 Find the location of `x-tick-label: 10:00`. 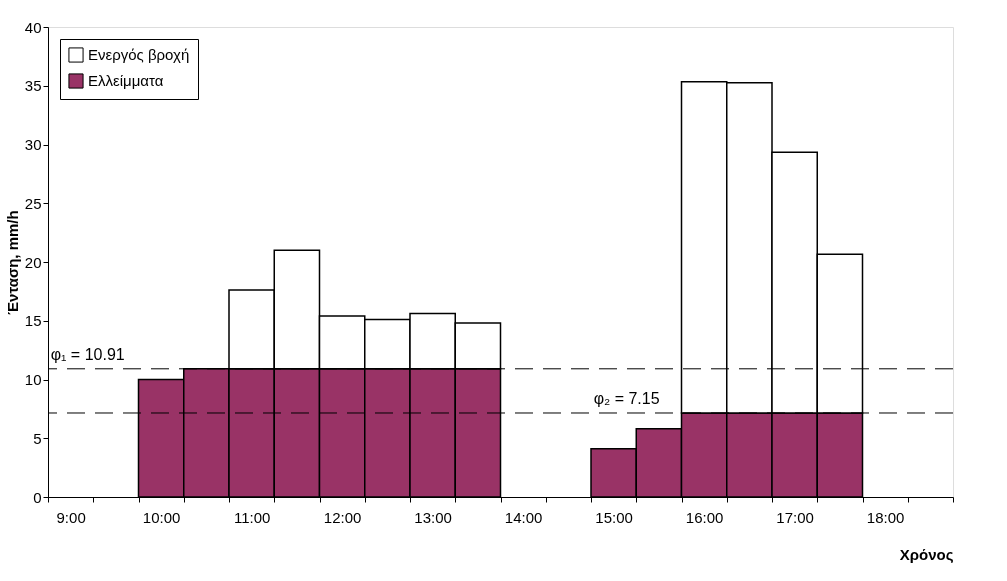

x-tick-label: 10:00 is located at coordinates (161, 517).